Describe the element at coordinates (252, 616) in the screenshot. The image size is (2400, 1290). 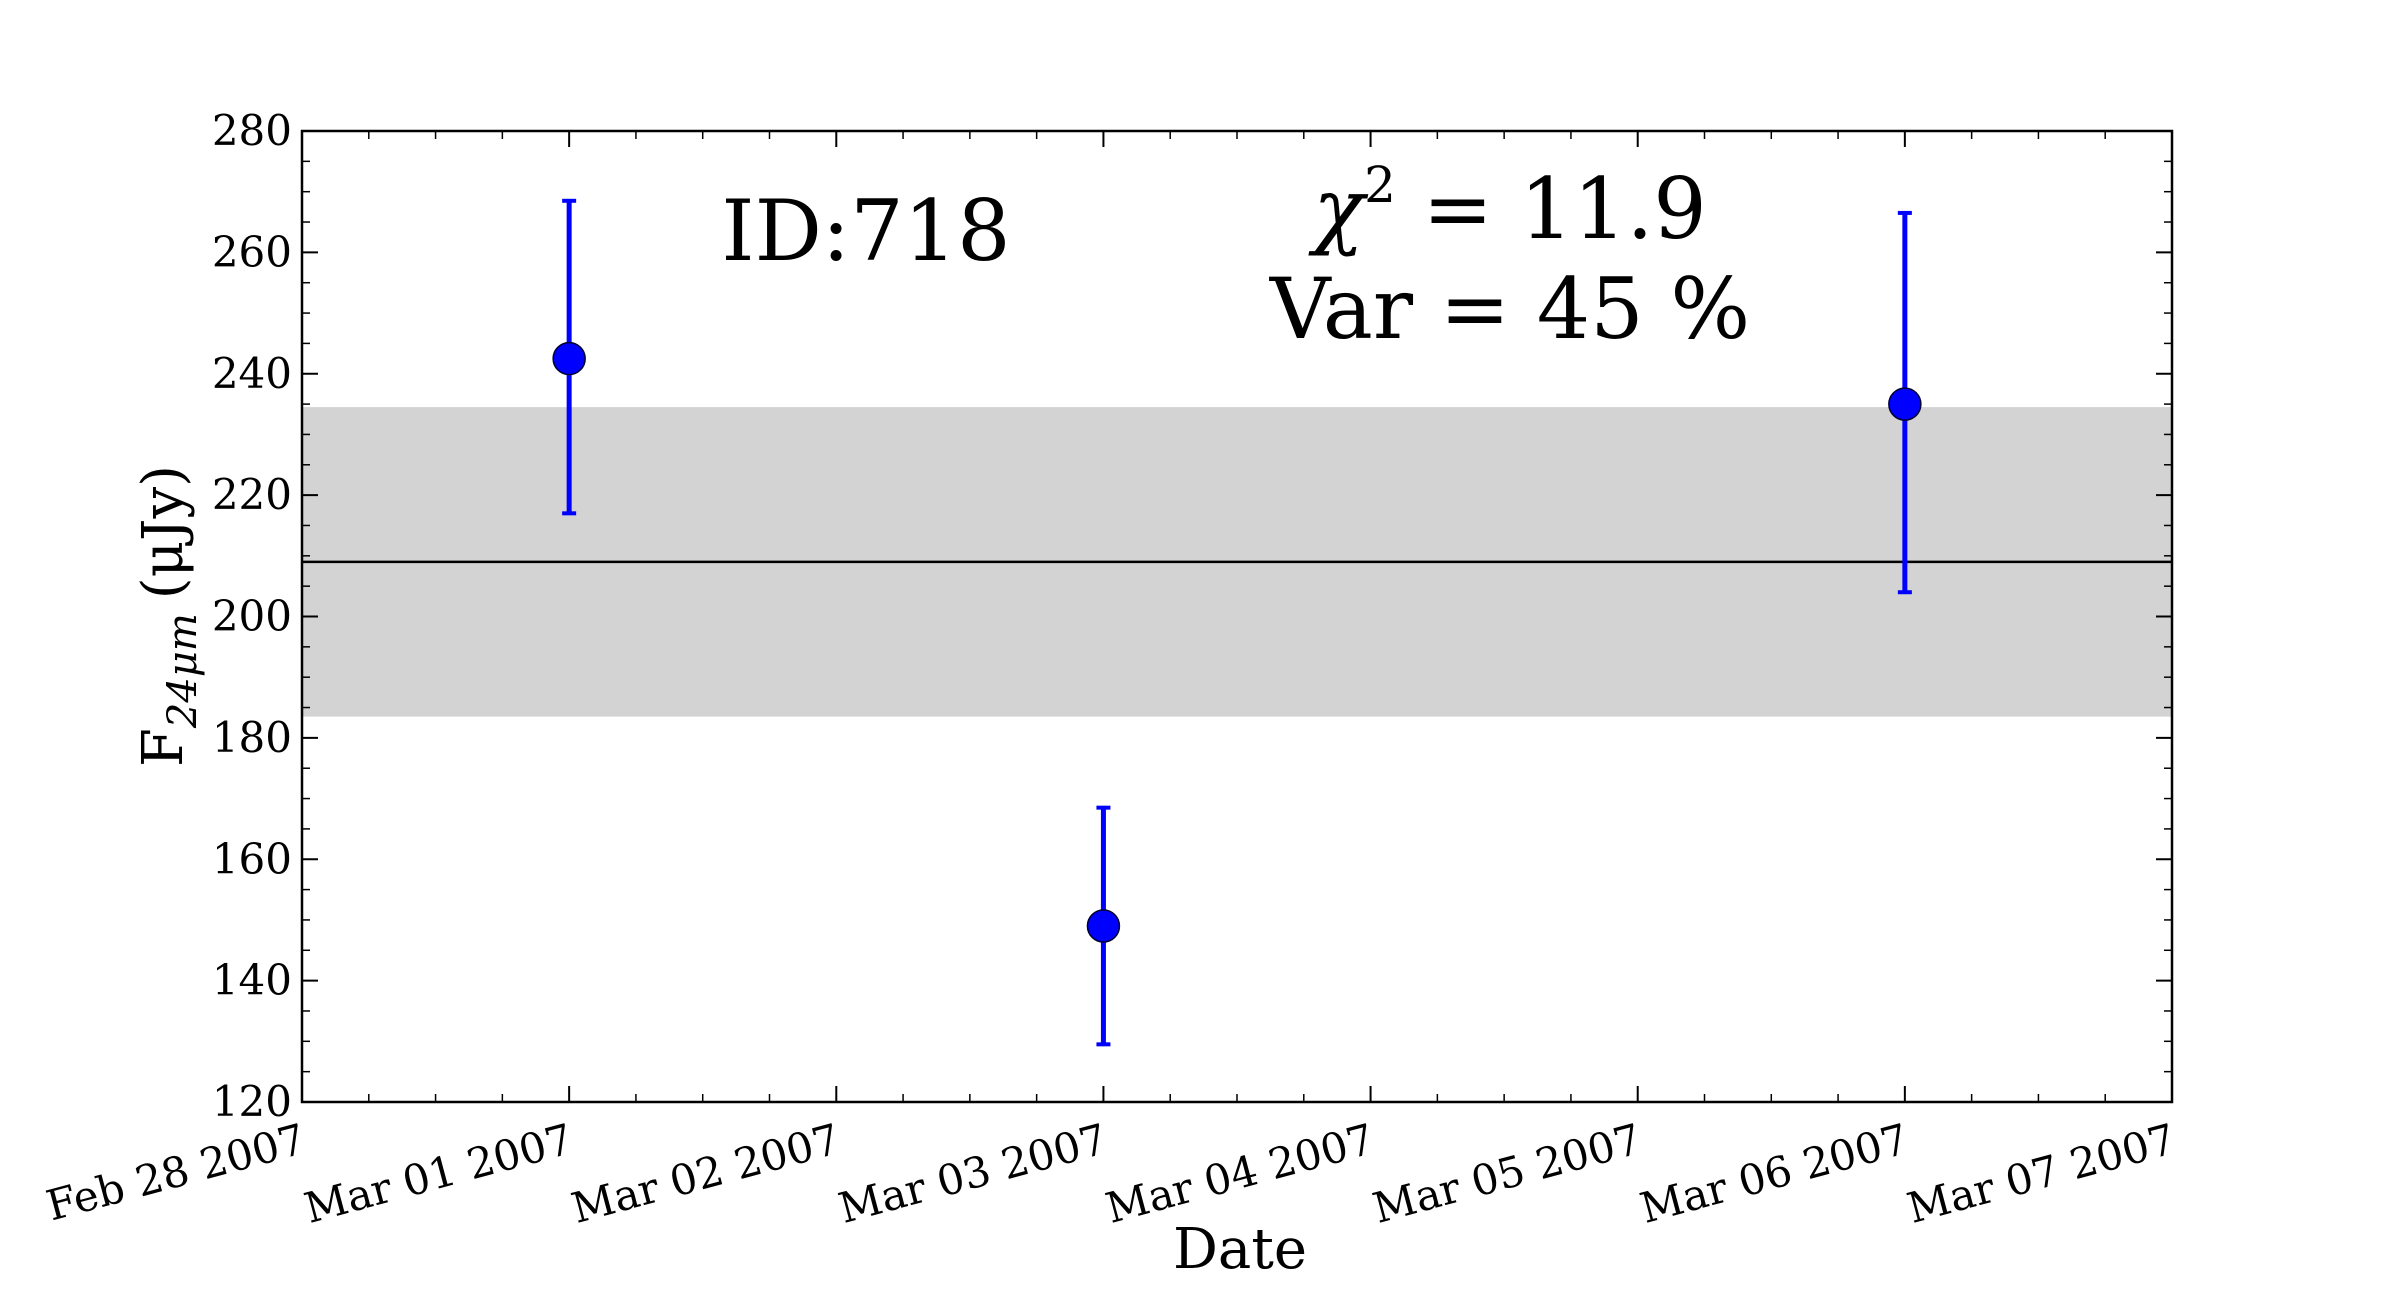
I see `y-tick-label: 200` at that location.